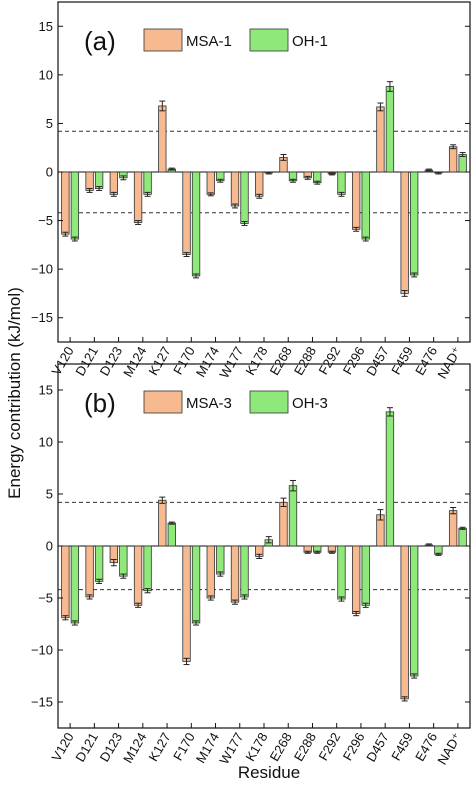  I want to click on bar-OH-1-NAD⁺, so click(462, 163).